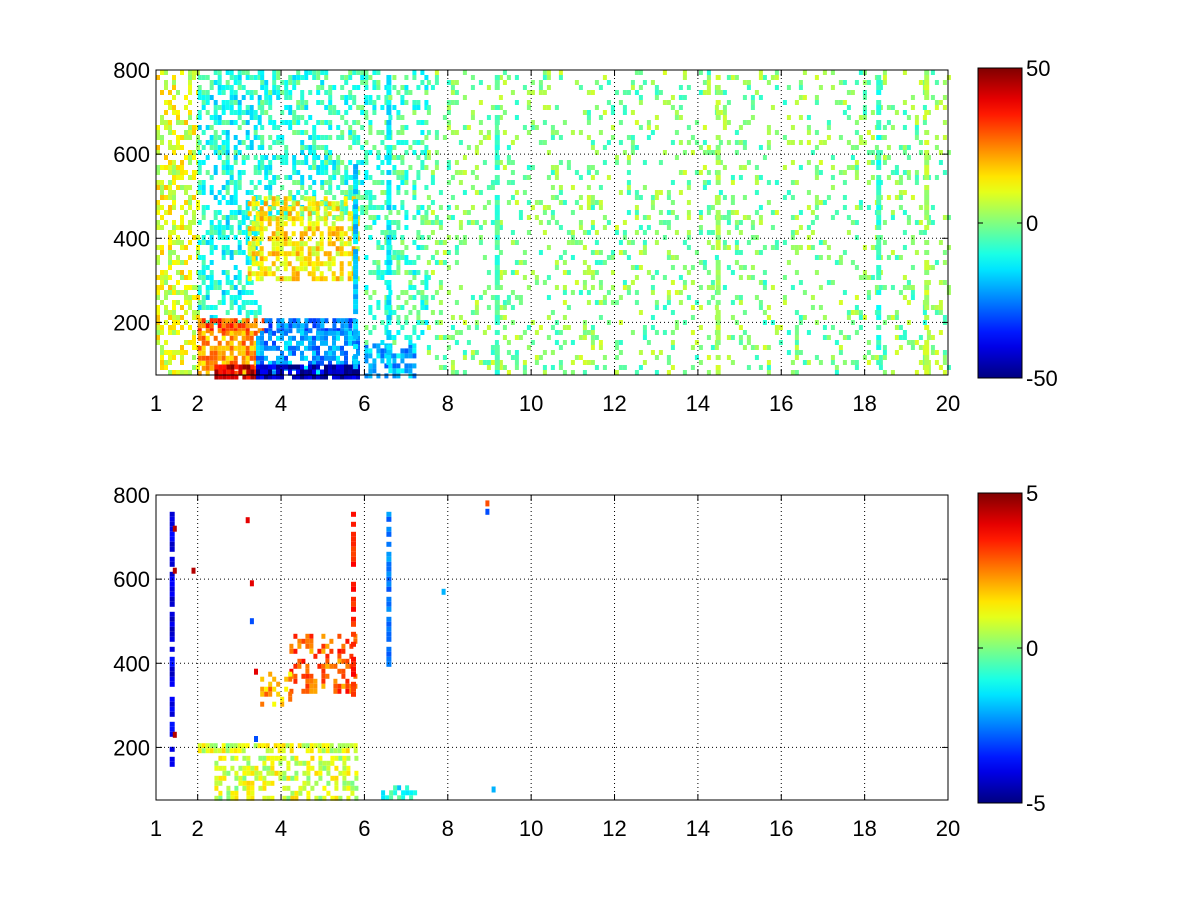 This screenshot has width=1200, height=900. I want to click on x-tick-label: 6, so click(364, 828).